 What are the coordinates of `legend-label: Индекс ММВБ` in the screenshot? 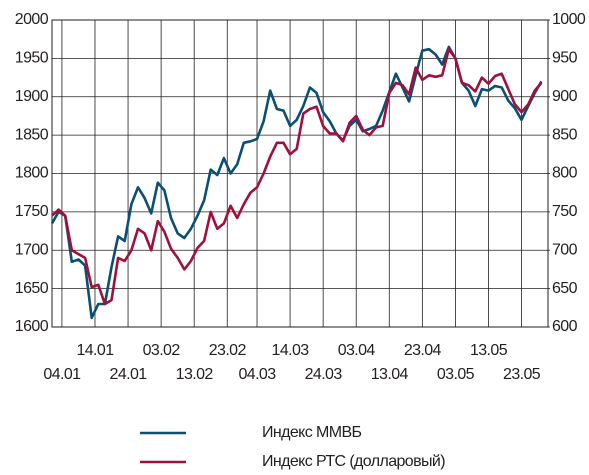 It's located at (312, 432).